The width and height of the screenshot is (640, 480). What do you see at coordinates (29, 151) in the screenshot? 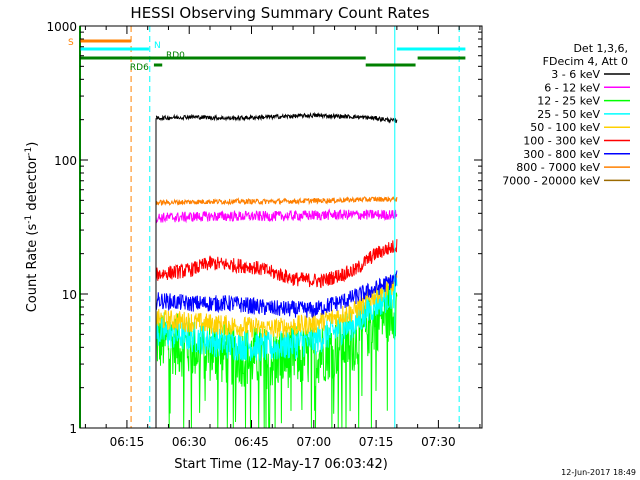
I see `y-label-sup2: -1` at bounding box center [29, 151].